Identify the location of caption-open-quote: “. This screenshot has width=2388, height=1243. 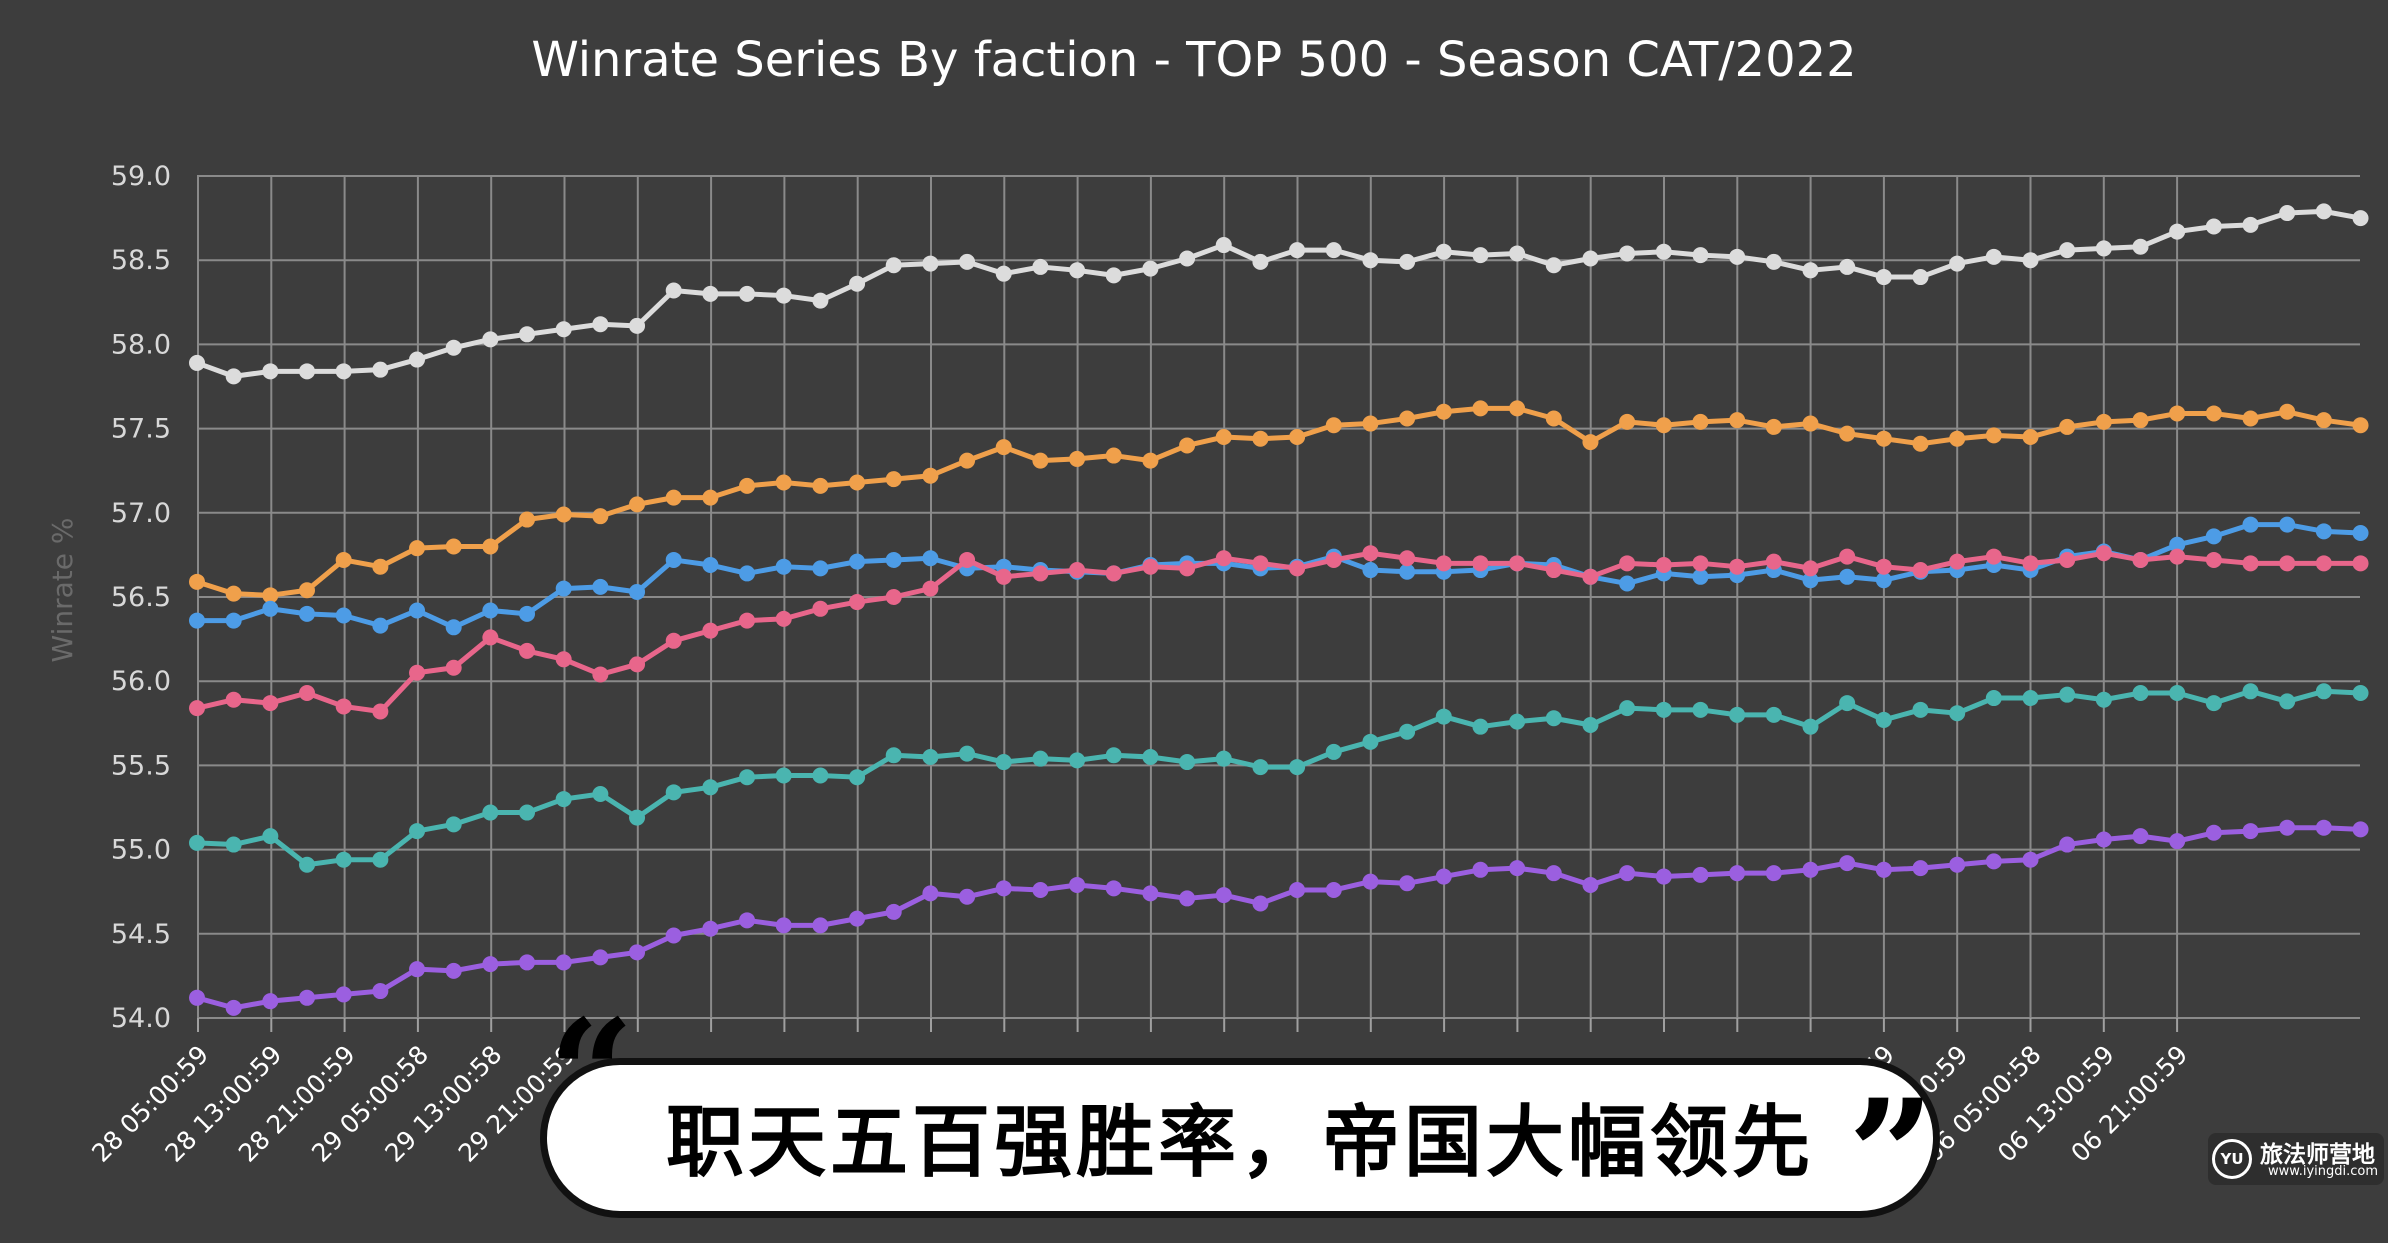
(591, 1075).